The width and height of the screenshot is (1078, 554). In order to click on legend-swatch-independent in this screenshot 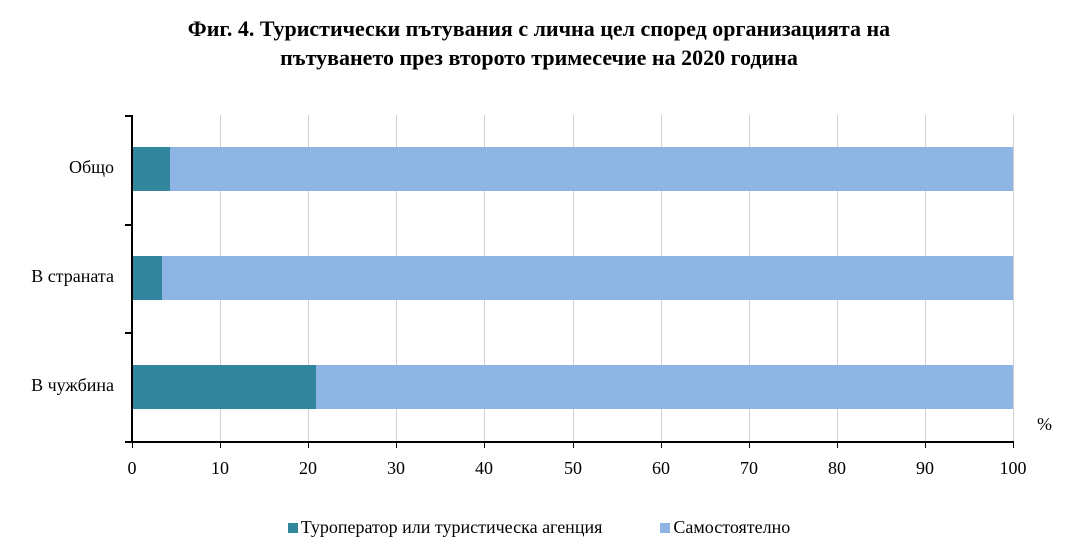, I will do `click(665, 527)`.